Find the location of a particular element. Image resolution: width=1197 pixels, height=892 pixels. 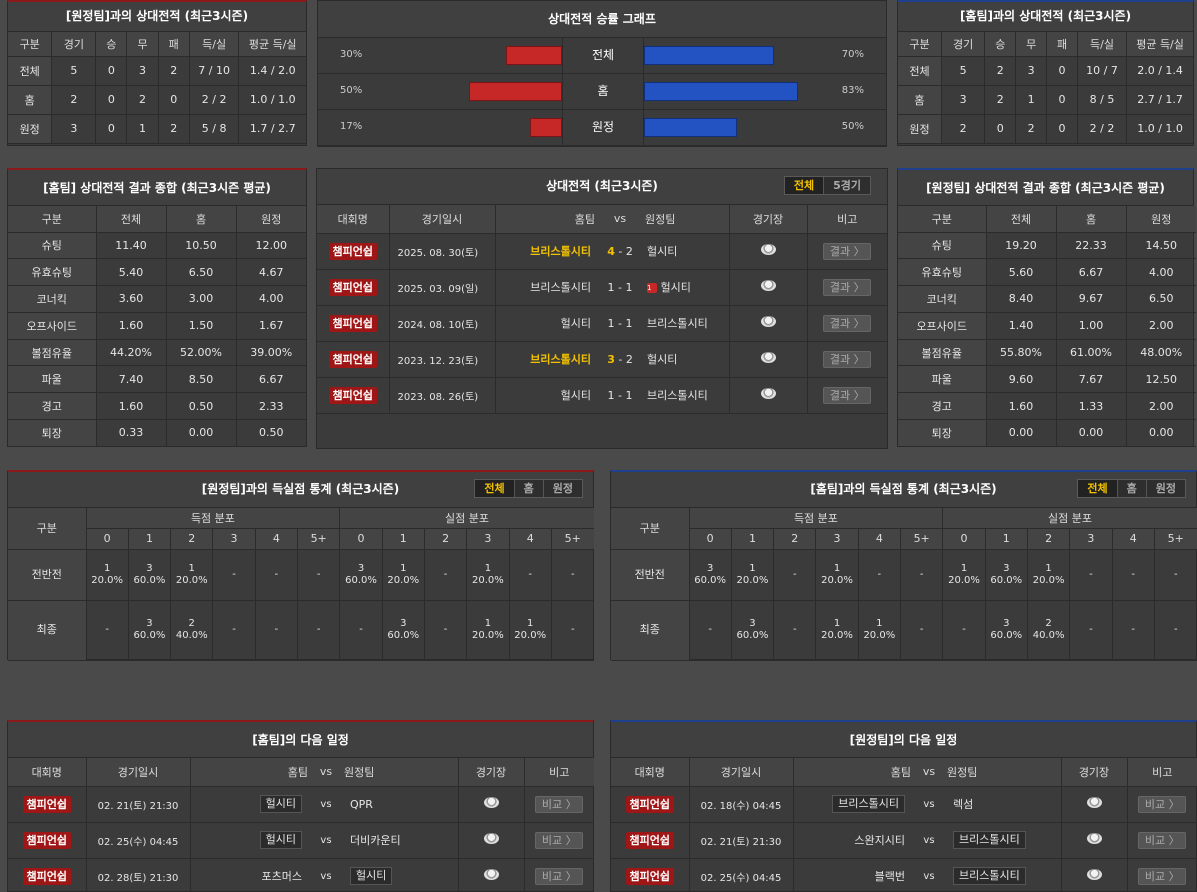

cell-value: 7 / 10 is located at coordinates (214, 71).